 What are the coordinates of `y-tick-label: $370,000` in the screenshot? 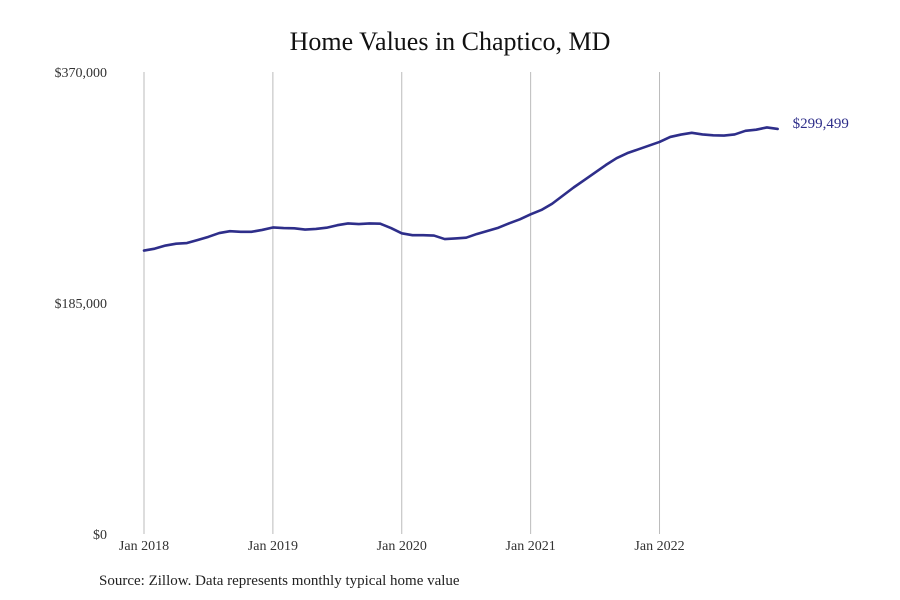 It's located at (81, 73).